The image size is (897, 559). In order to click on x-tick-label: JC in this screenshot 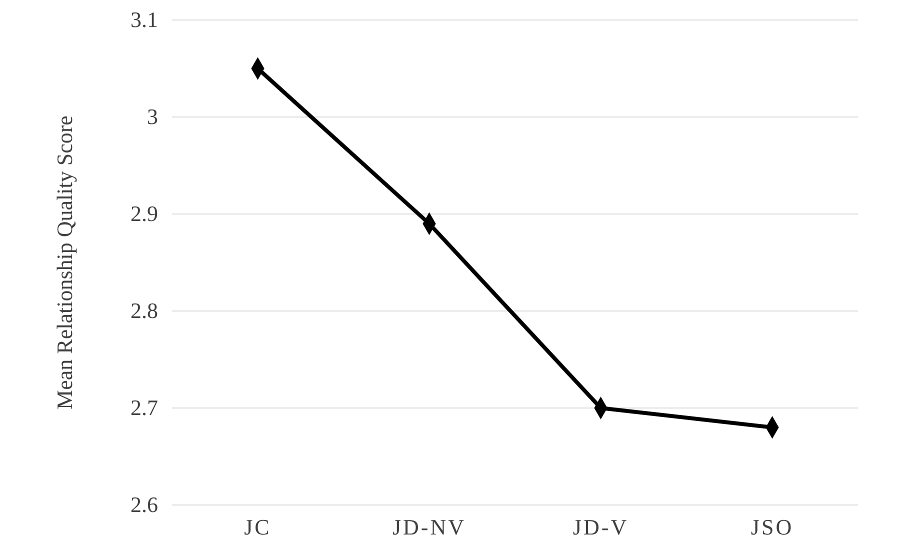, I will do `click(258, 527)`.